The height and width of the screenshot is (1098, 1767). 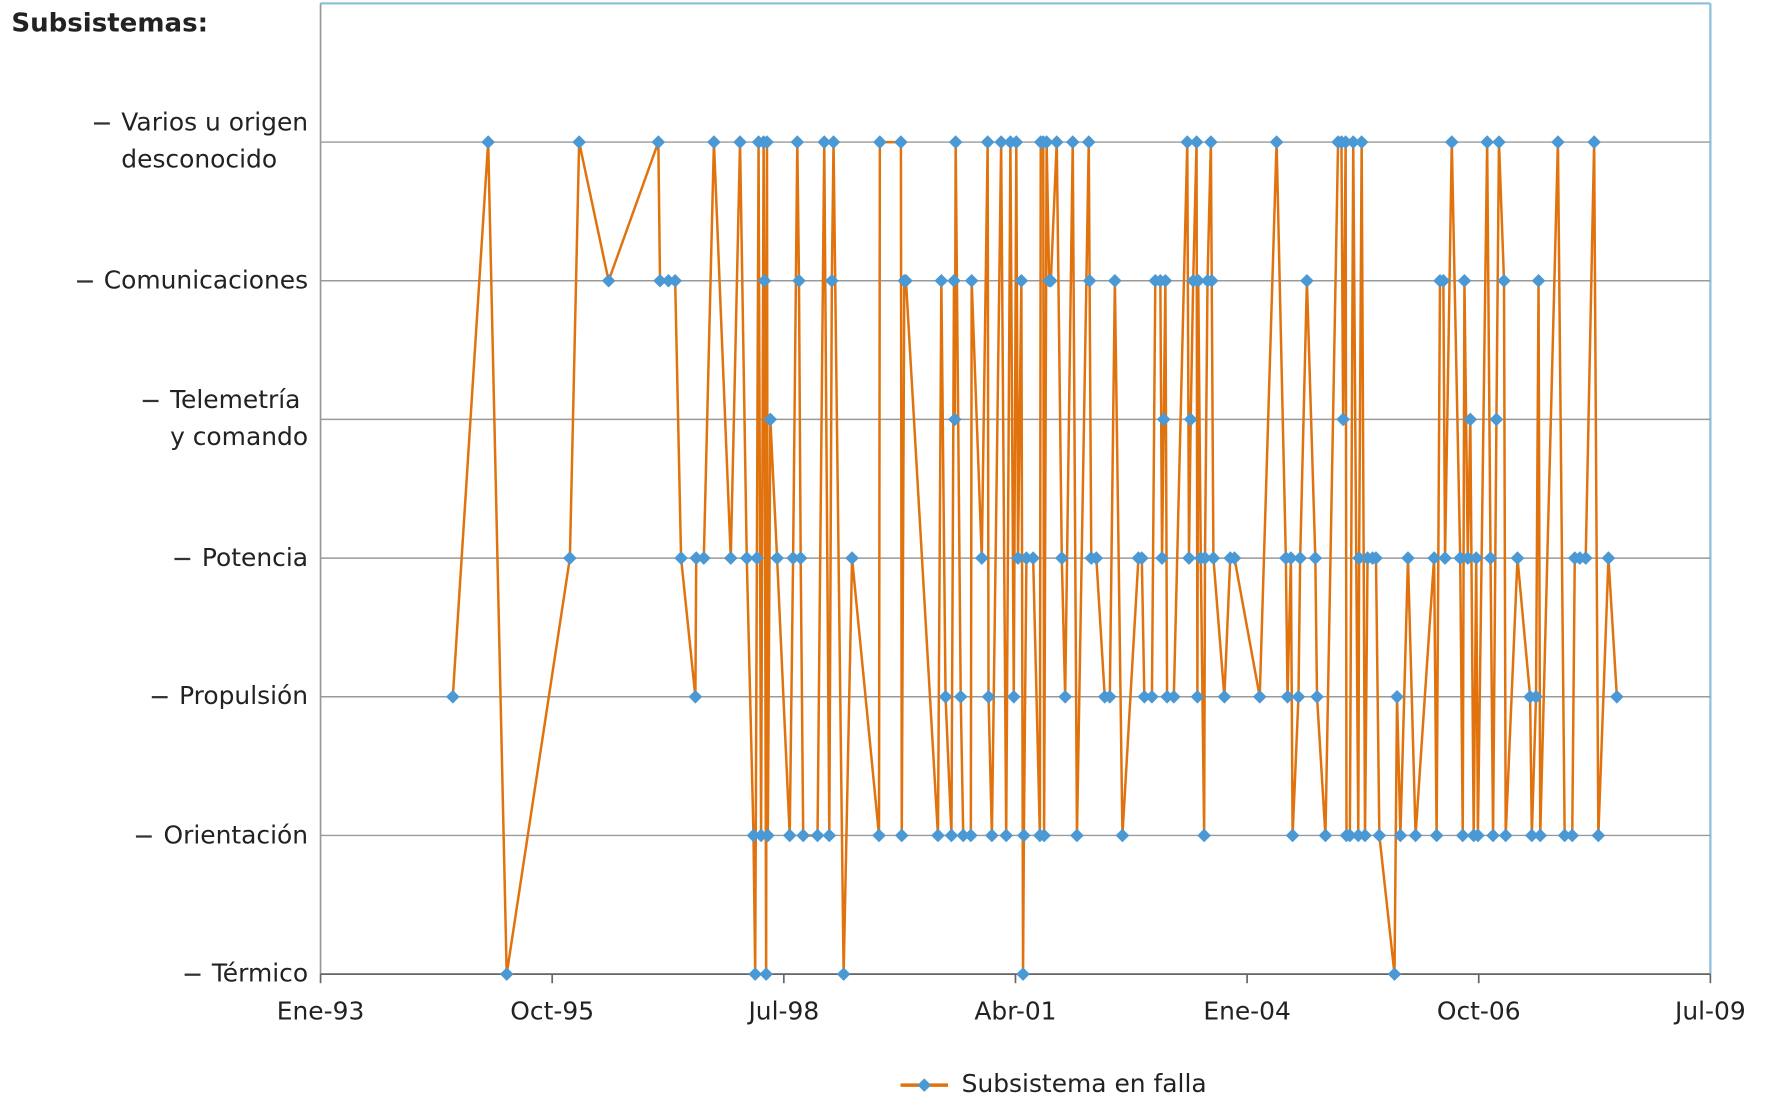 I want to click on y-tick-label: Orientación, so click(x=236, y=835).